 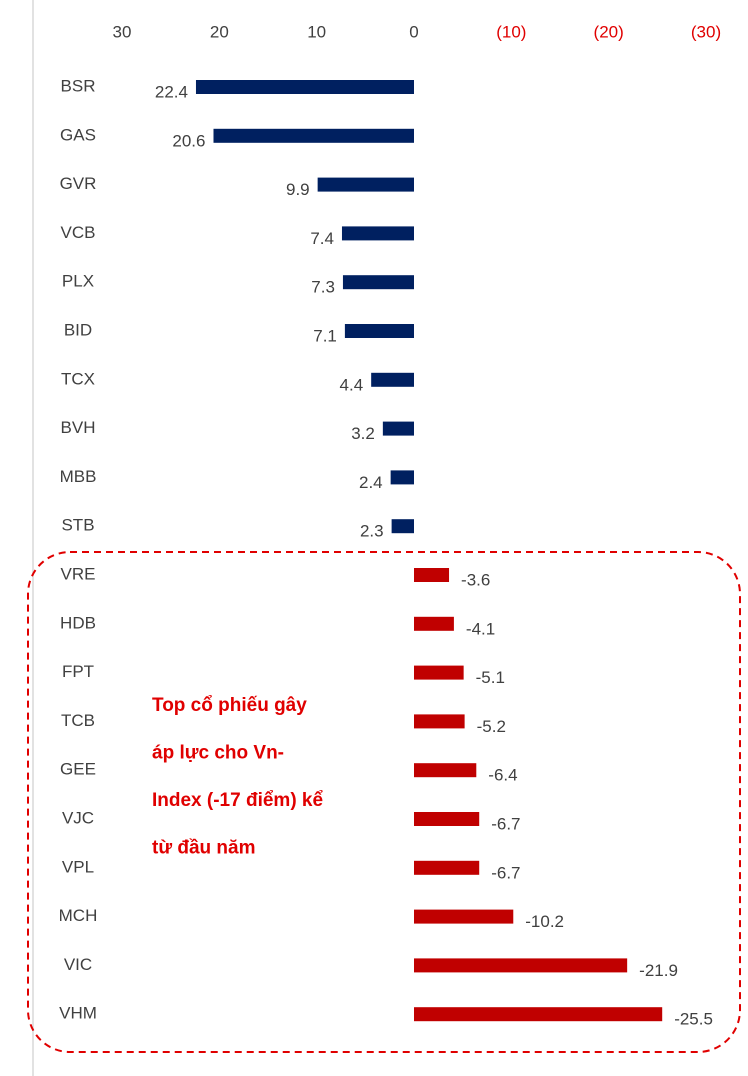 What do you see at coordinates (78, 671) in the screenshot?
I see `category-label: FPT` at bounding box center [78, 671].